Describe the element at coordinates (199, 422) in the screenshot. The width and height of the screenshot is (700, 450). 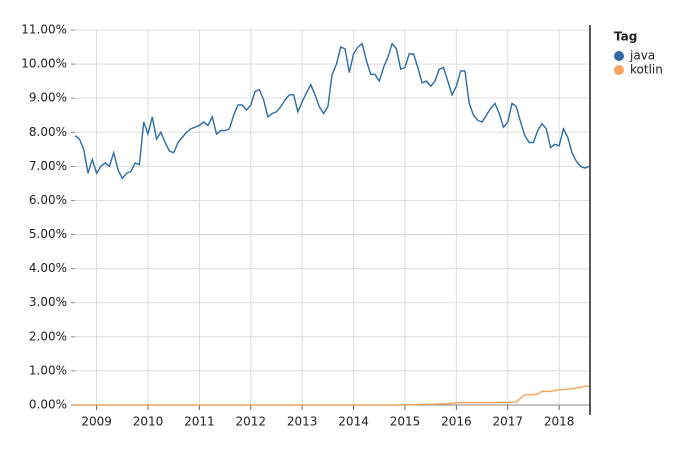
I see `x-tick-label: 2011` at that location.